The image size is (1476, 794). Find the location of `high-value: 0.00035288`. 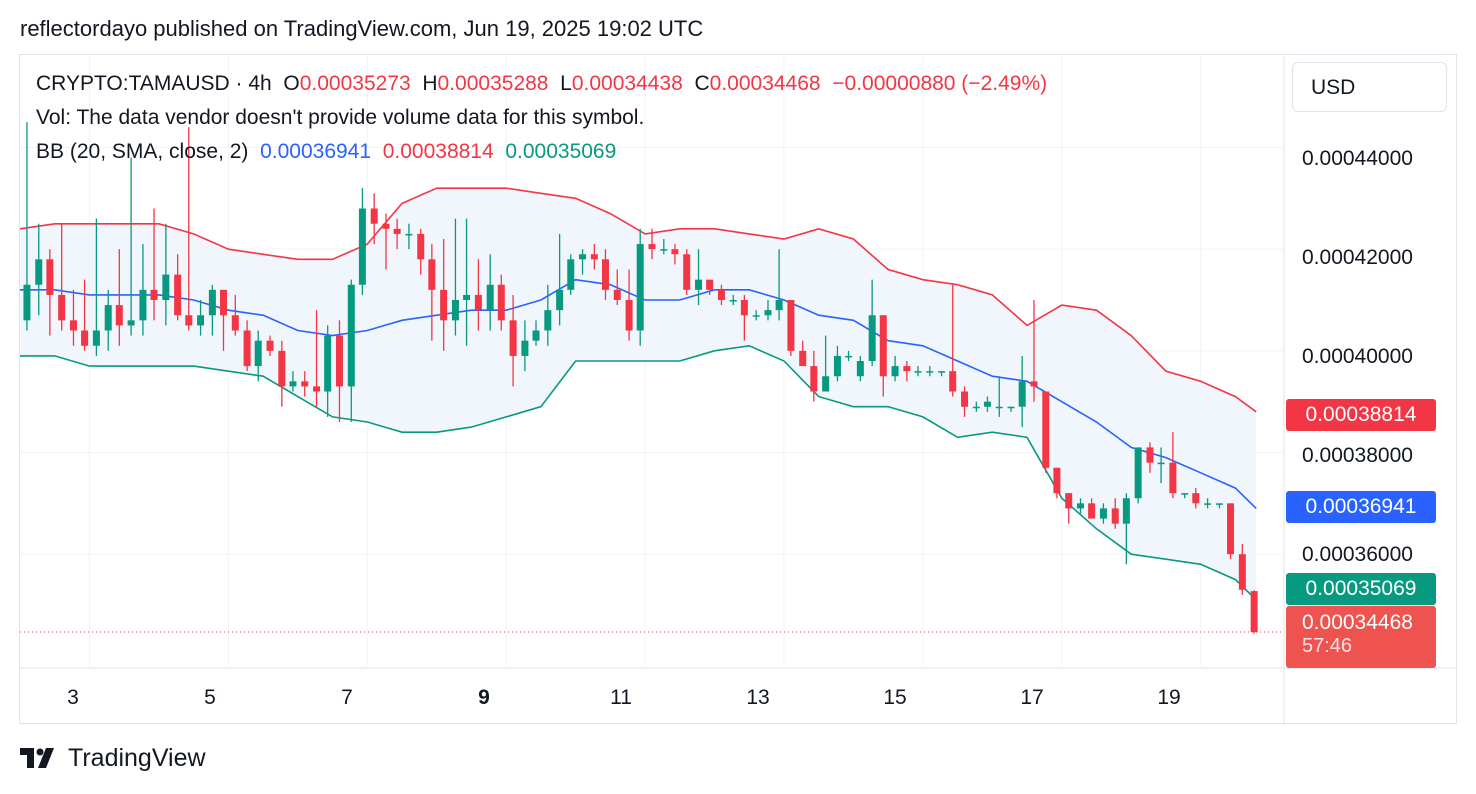

high-value: 0.00035288 is located at coordinates (493, 83).